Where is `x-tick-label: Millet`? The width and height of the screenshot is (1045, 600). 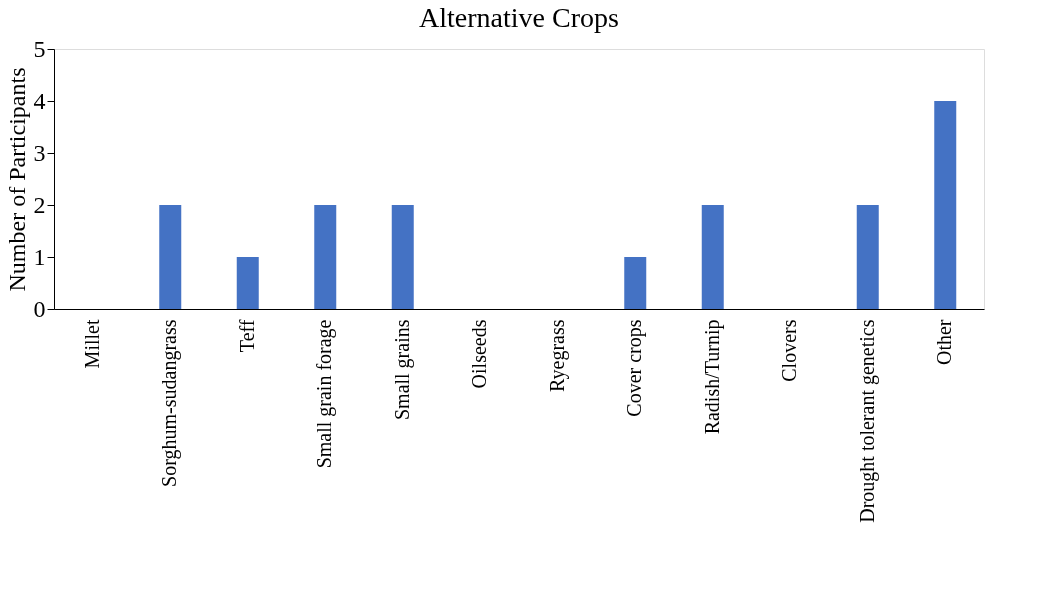 x-tick-label: Millet is located at coordinates (91, 344).